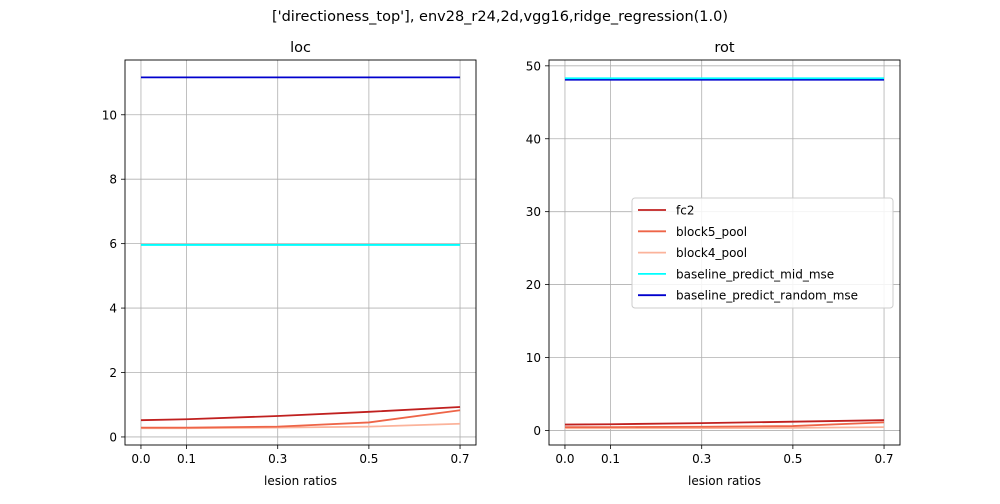  Describe the element at coordinates (724, 48) in the screenshot. I see `axes-title: rot` at that location.